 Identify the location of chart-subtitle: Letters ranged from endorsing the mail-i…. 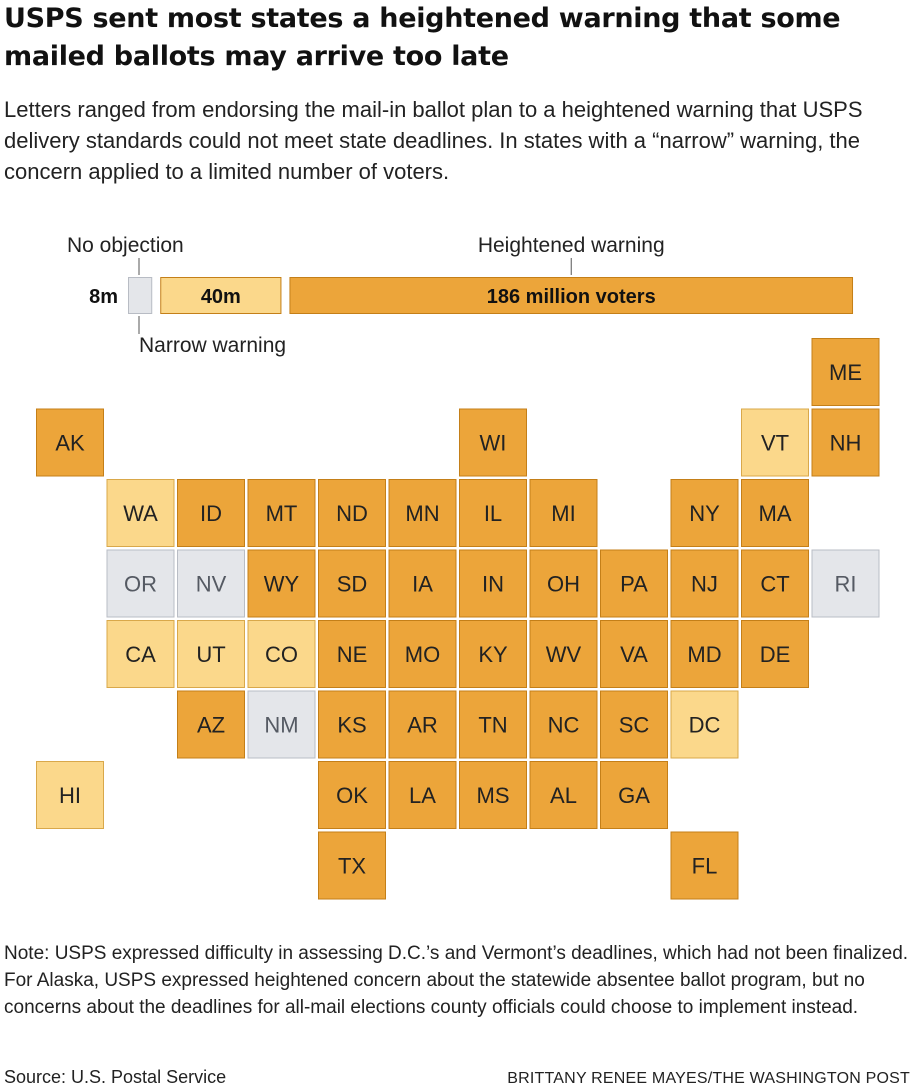
(433, 140).